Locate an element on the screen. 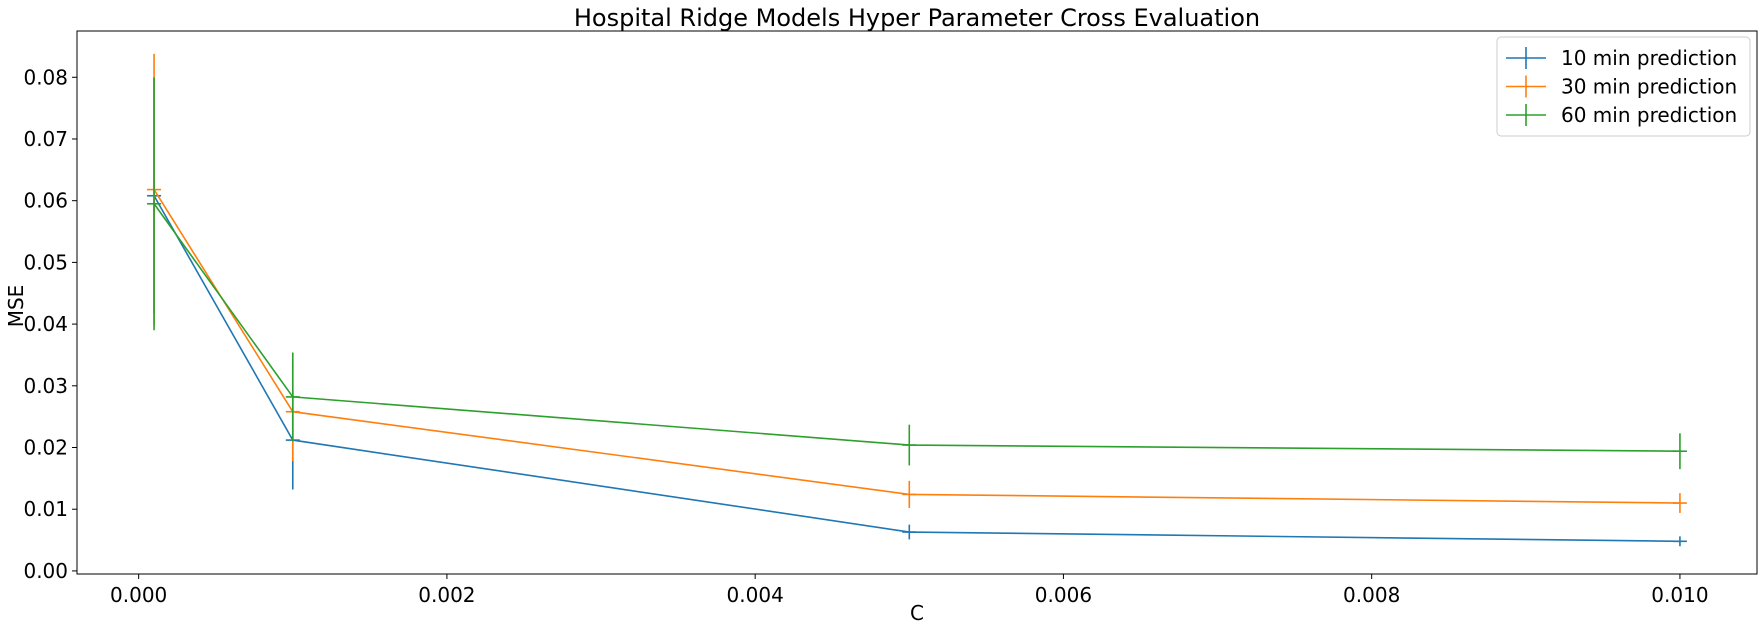 The image size is (1763, 631). legend-item: 60 min prediction is located at coordinates (1621, 115).